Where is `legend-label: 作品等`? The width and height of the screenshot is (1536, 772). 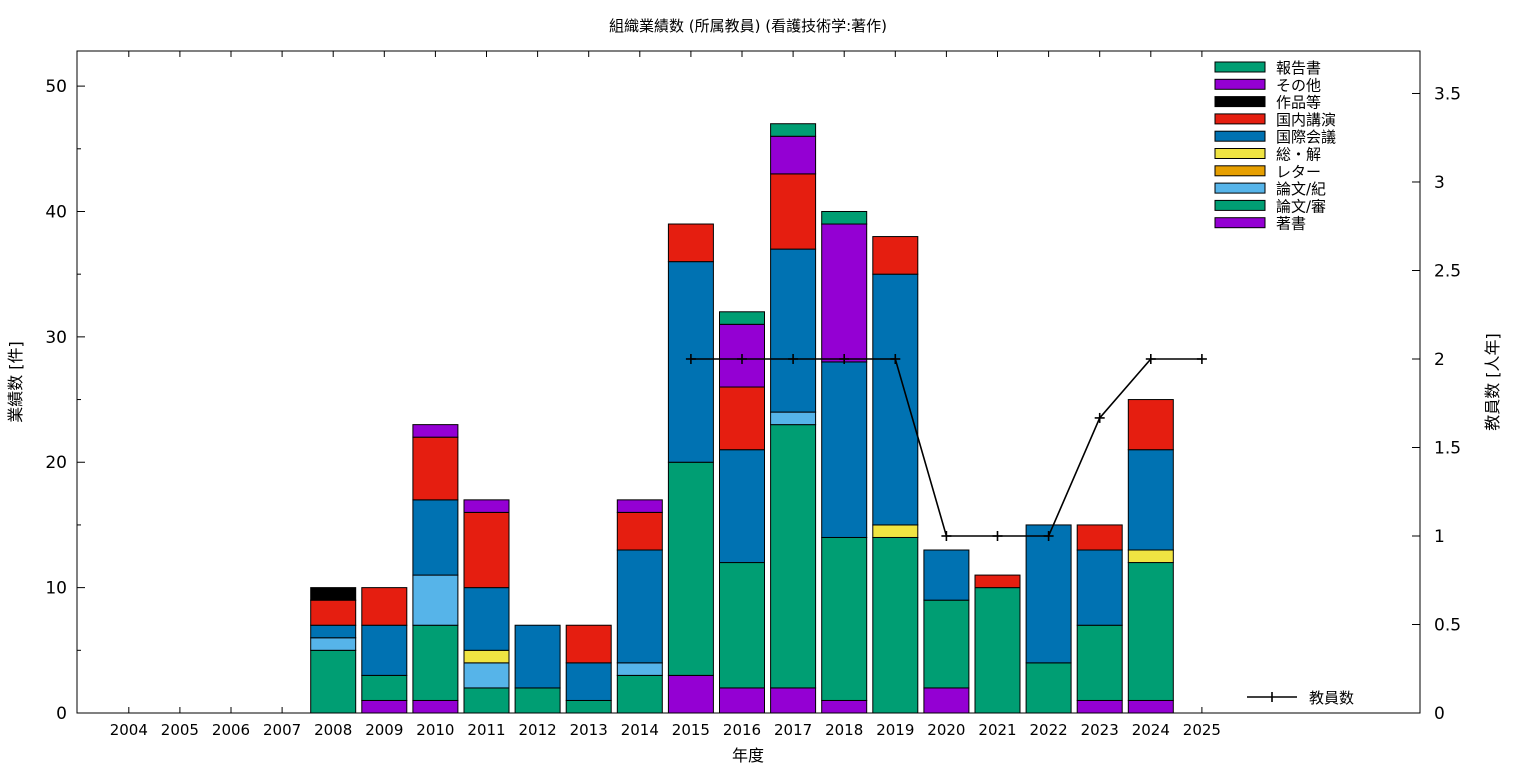 legend-label: 作品等 is located at coordinates (1298, 103).